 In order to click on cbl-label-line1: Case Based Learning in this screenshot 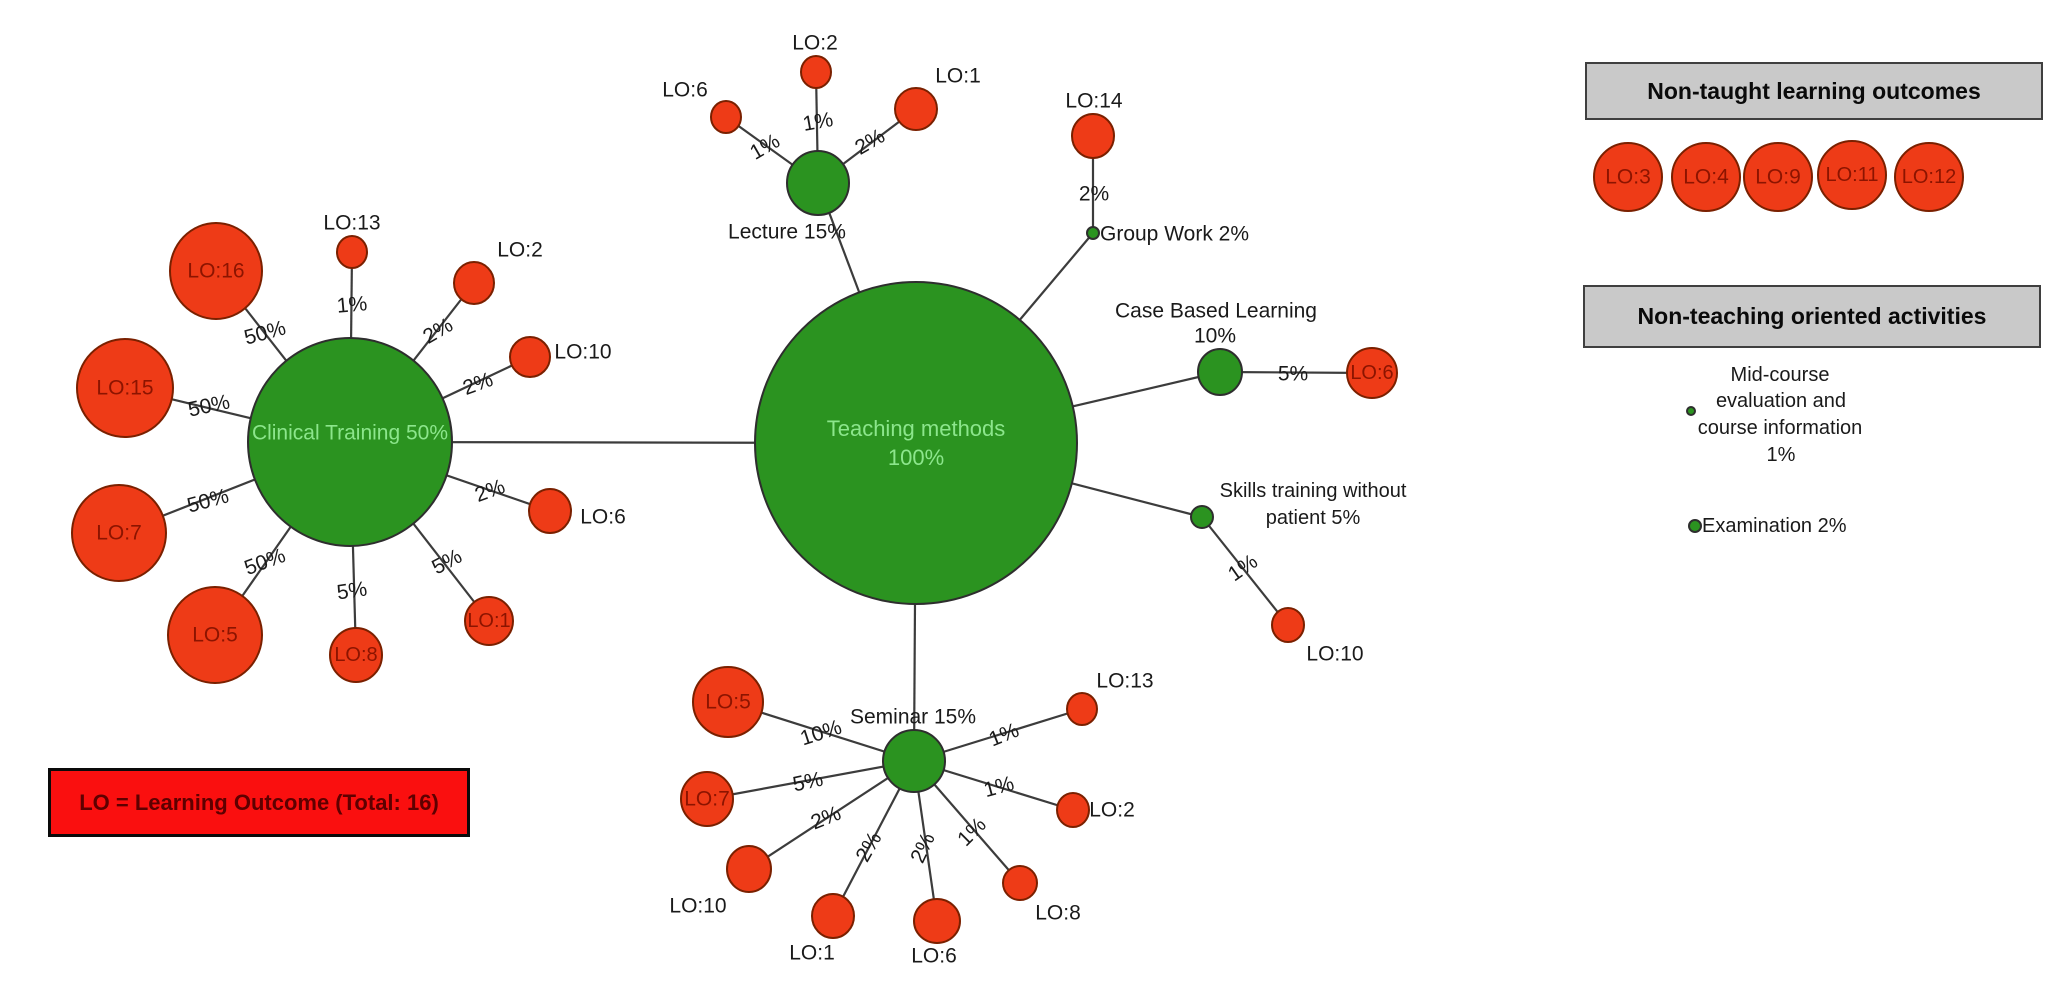, I will do `click(1216, 311)`.